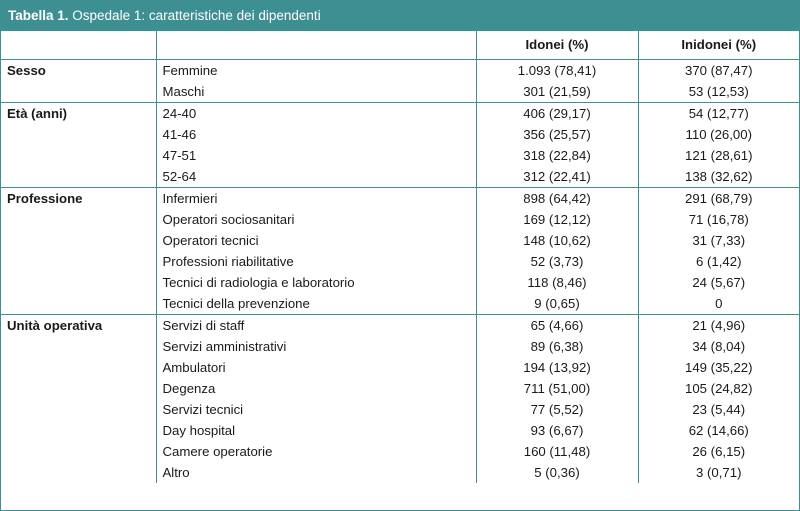  I want to click on table-row: 52-64 312 (22,41) 138 (32,62), so click(400, 177).